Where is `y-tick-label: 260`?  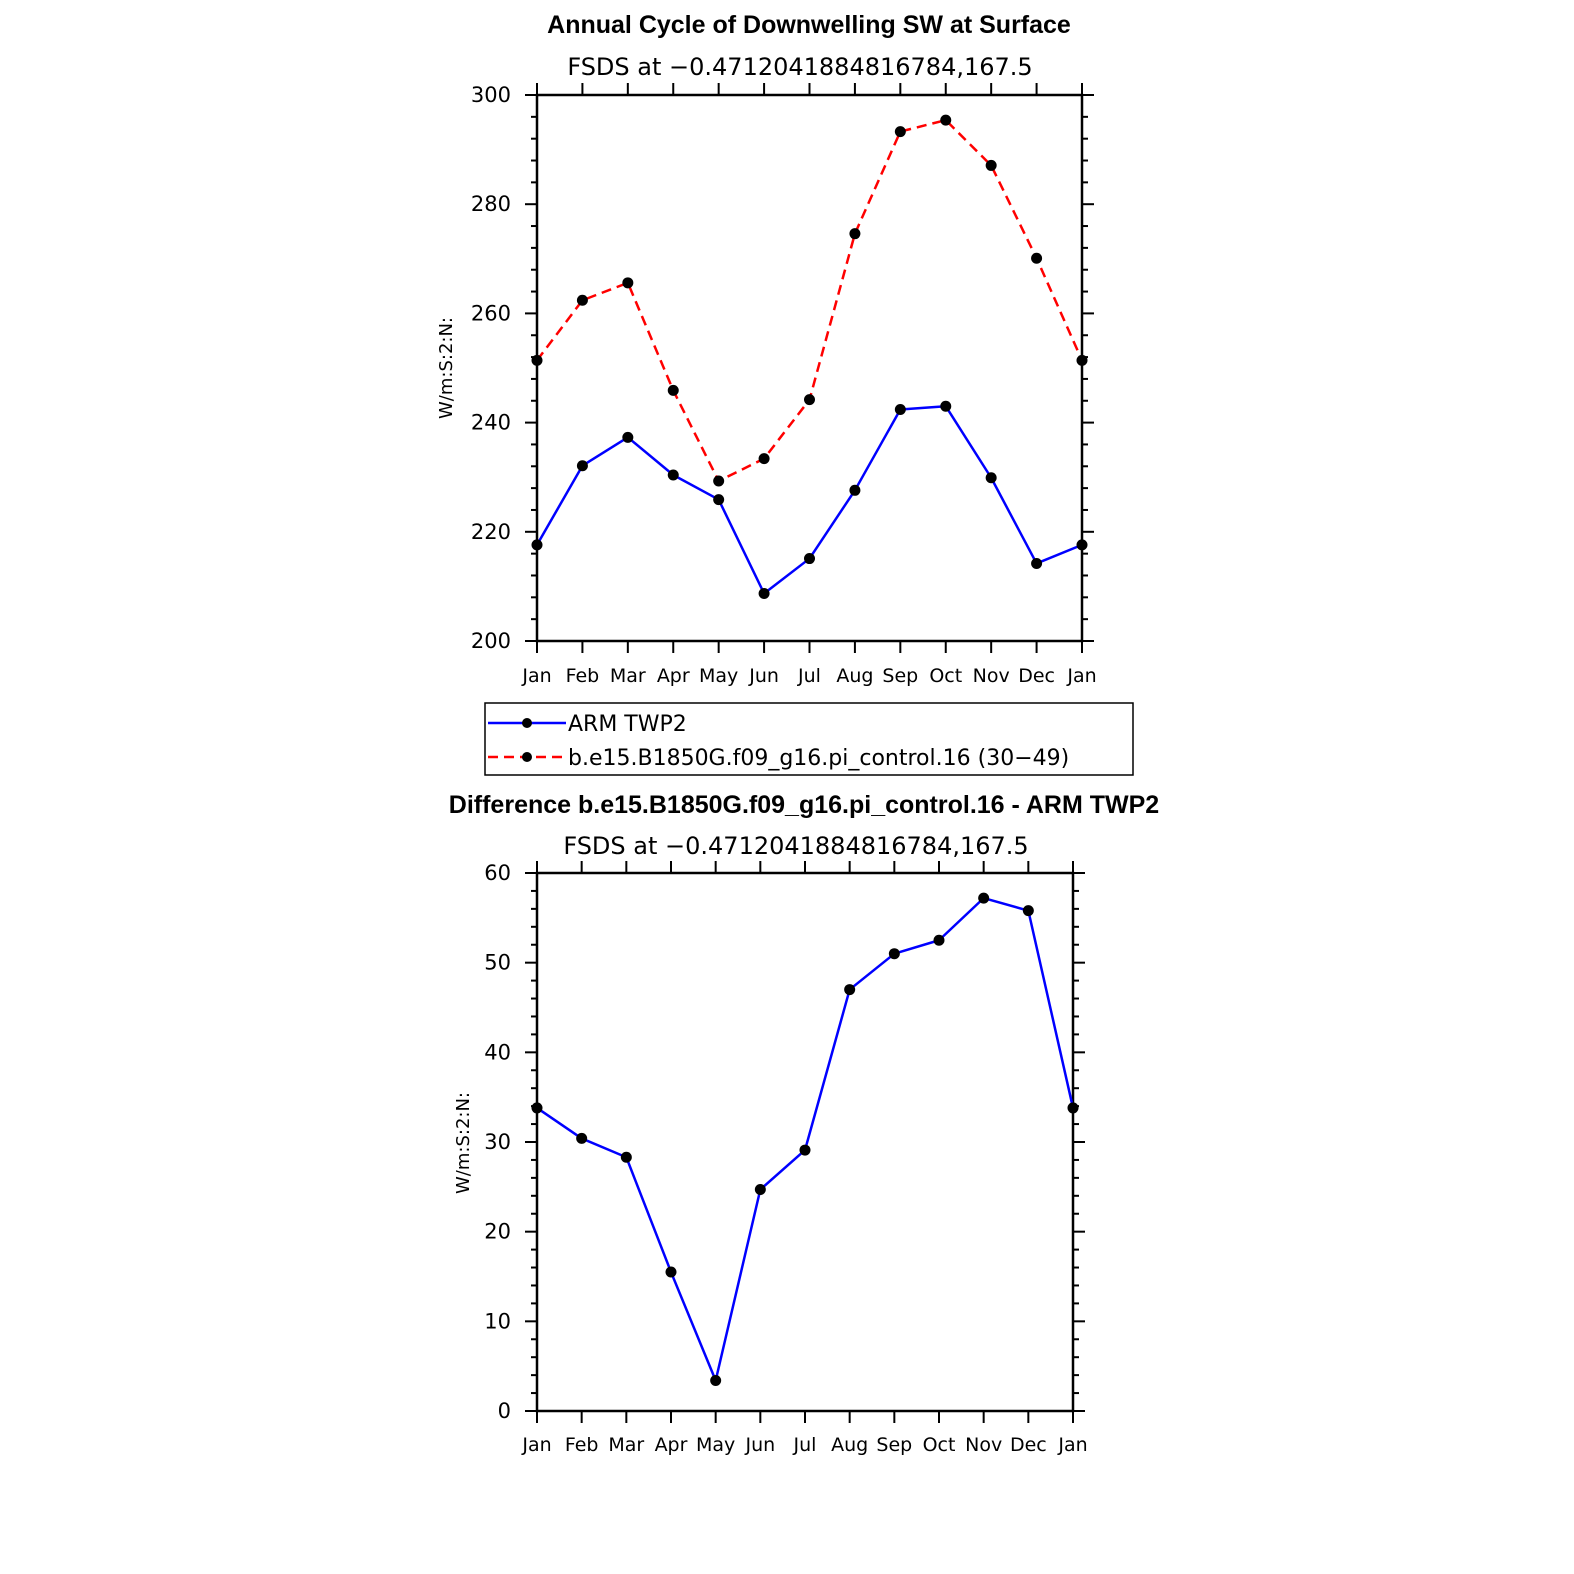
y-tick-label: 260 is located at coordinates (491, 313).